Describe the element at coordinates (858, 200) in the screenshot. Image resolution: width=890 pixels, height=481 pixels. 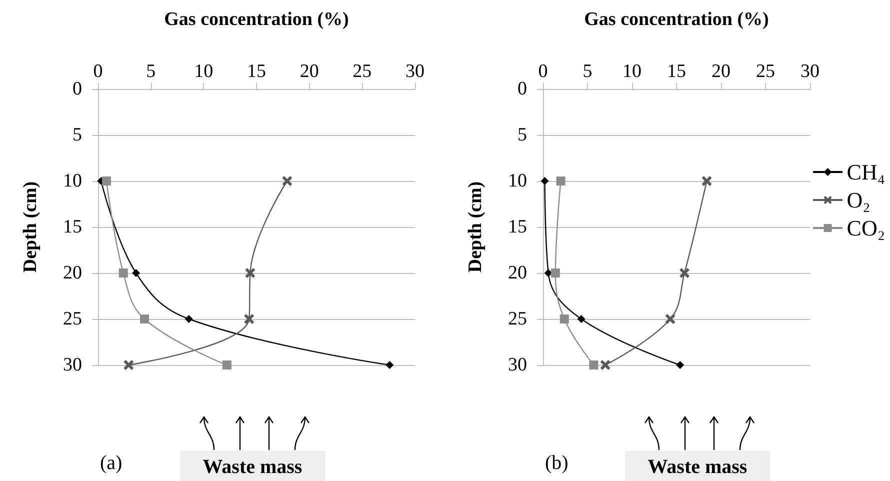
I see `legend-label: O₂` at that location.